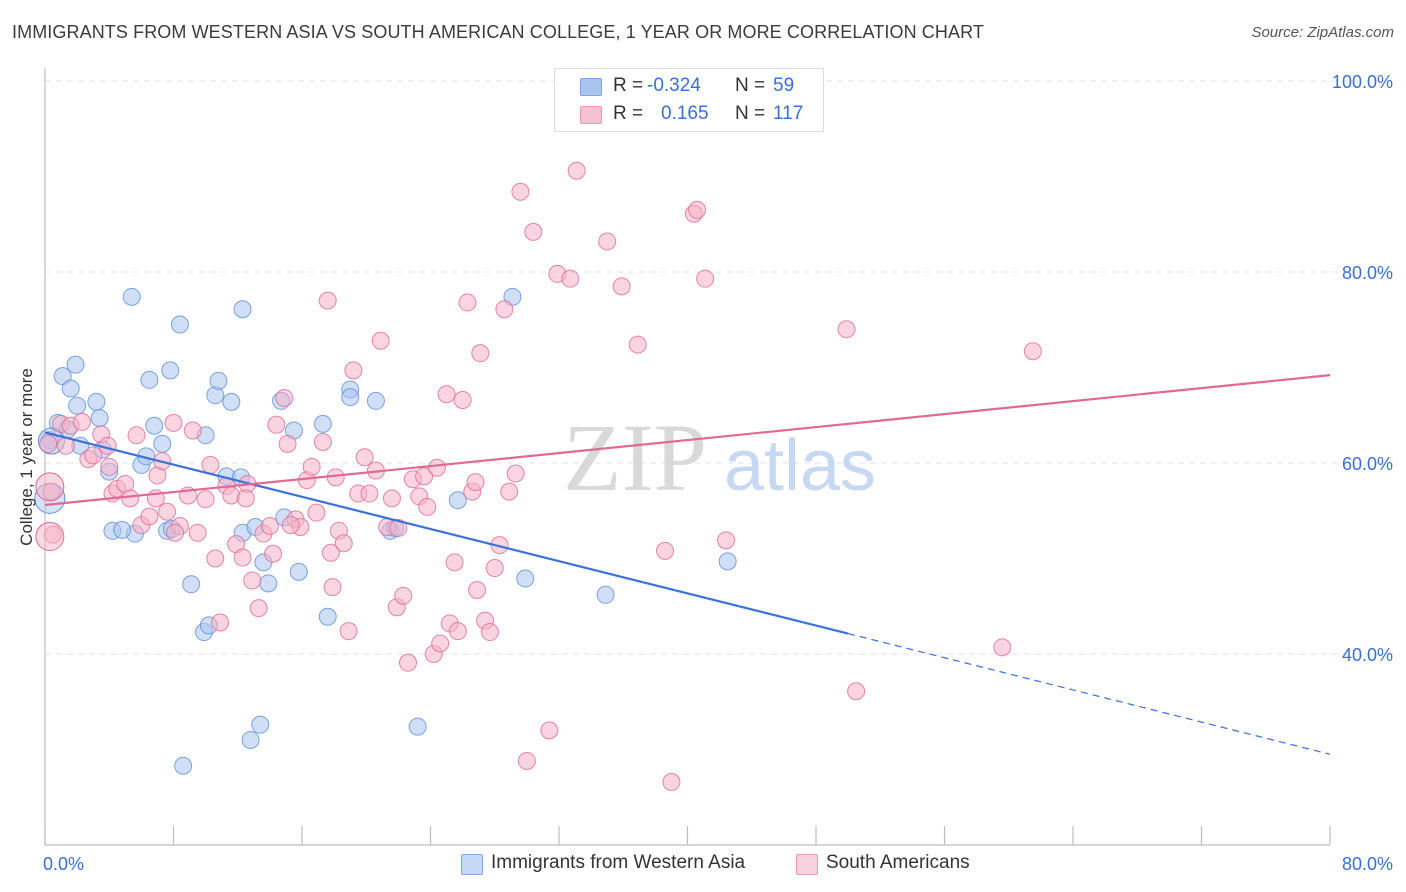 This screenshot has height=892, width=1406. Describe the element at coordinates (26, 457) in the screenshot. I see `y-axis-label: College, 1 year or more` at that location.